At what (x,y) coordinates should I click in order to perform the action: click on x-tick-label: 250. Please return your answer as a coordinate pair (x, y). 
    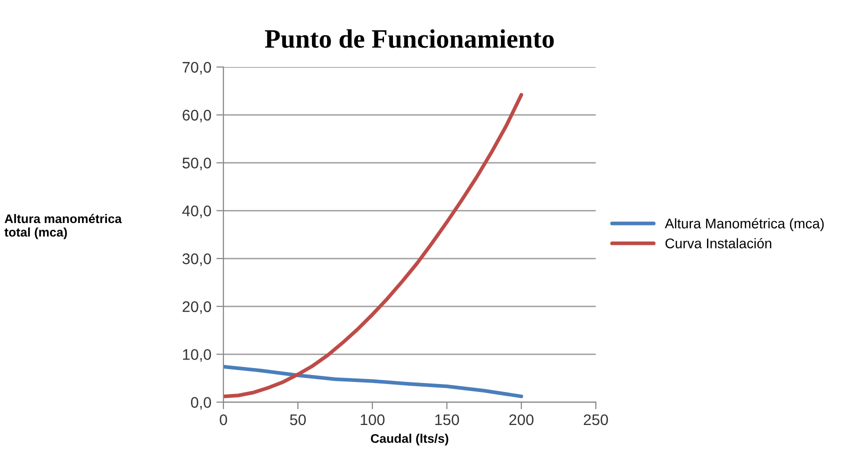
    Looking at the image, I should click on (596, 420).